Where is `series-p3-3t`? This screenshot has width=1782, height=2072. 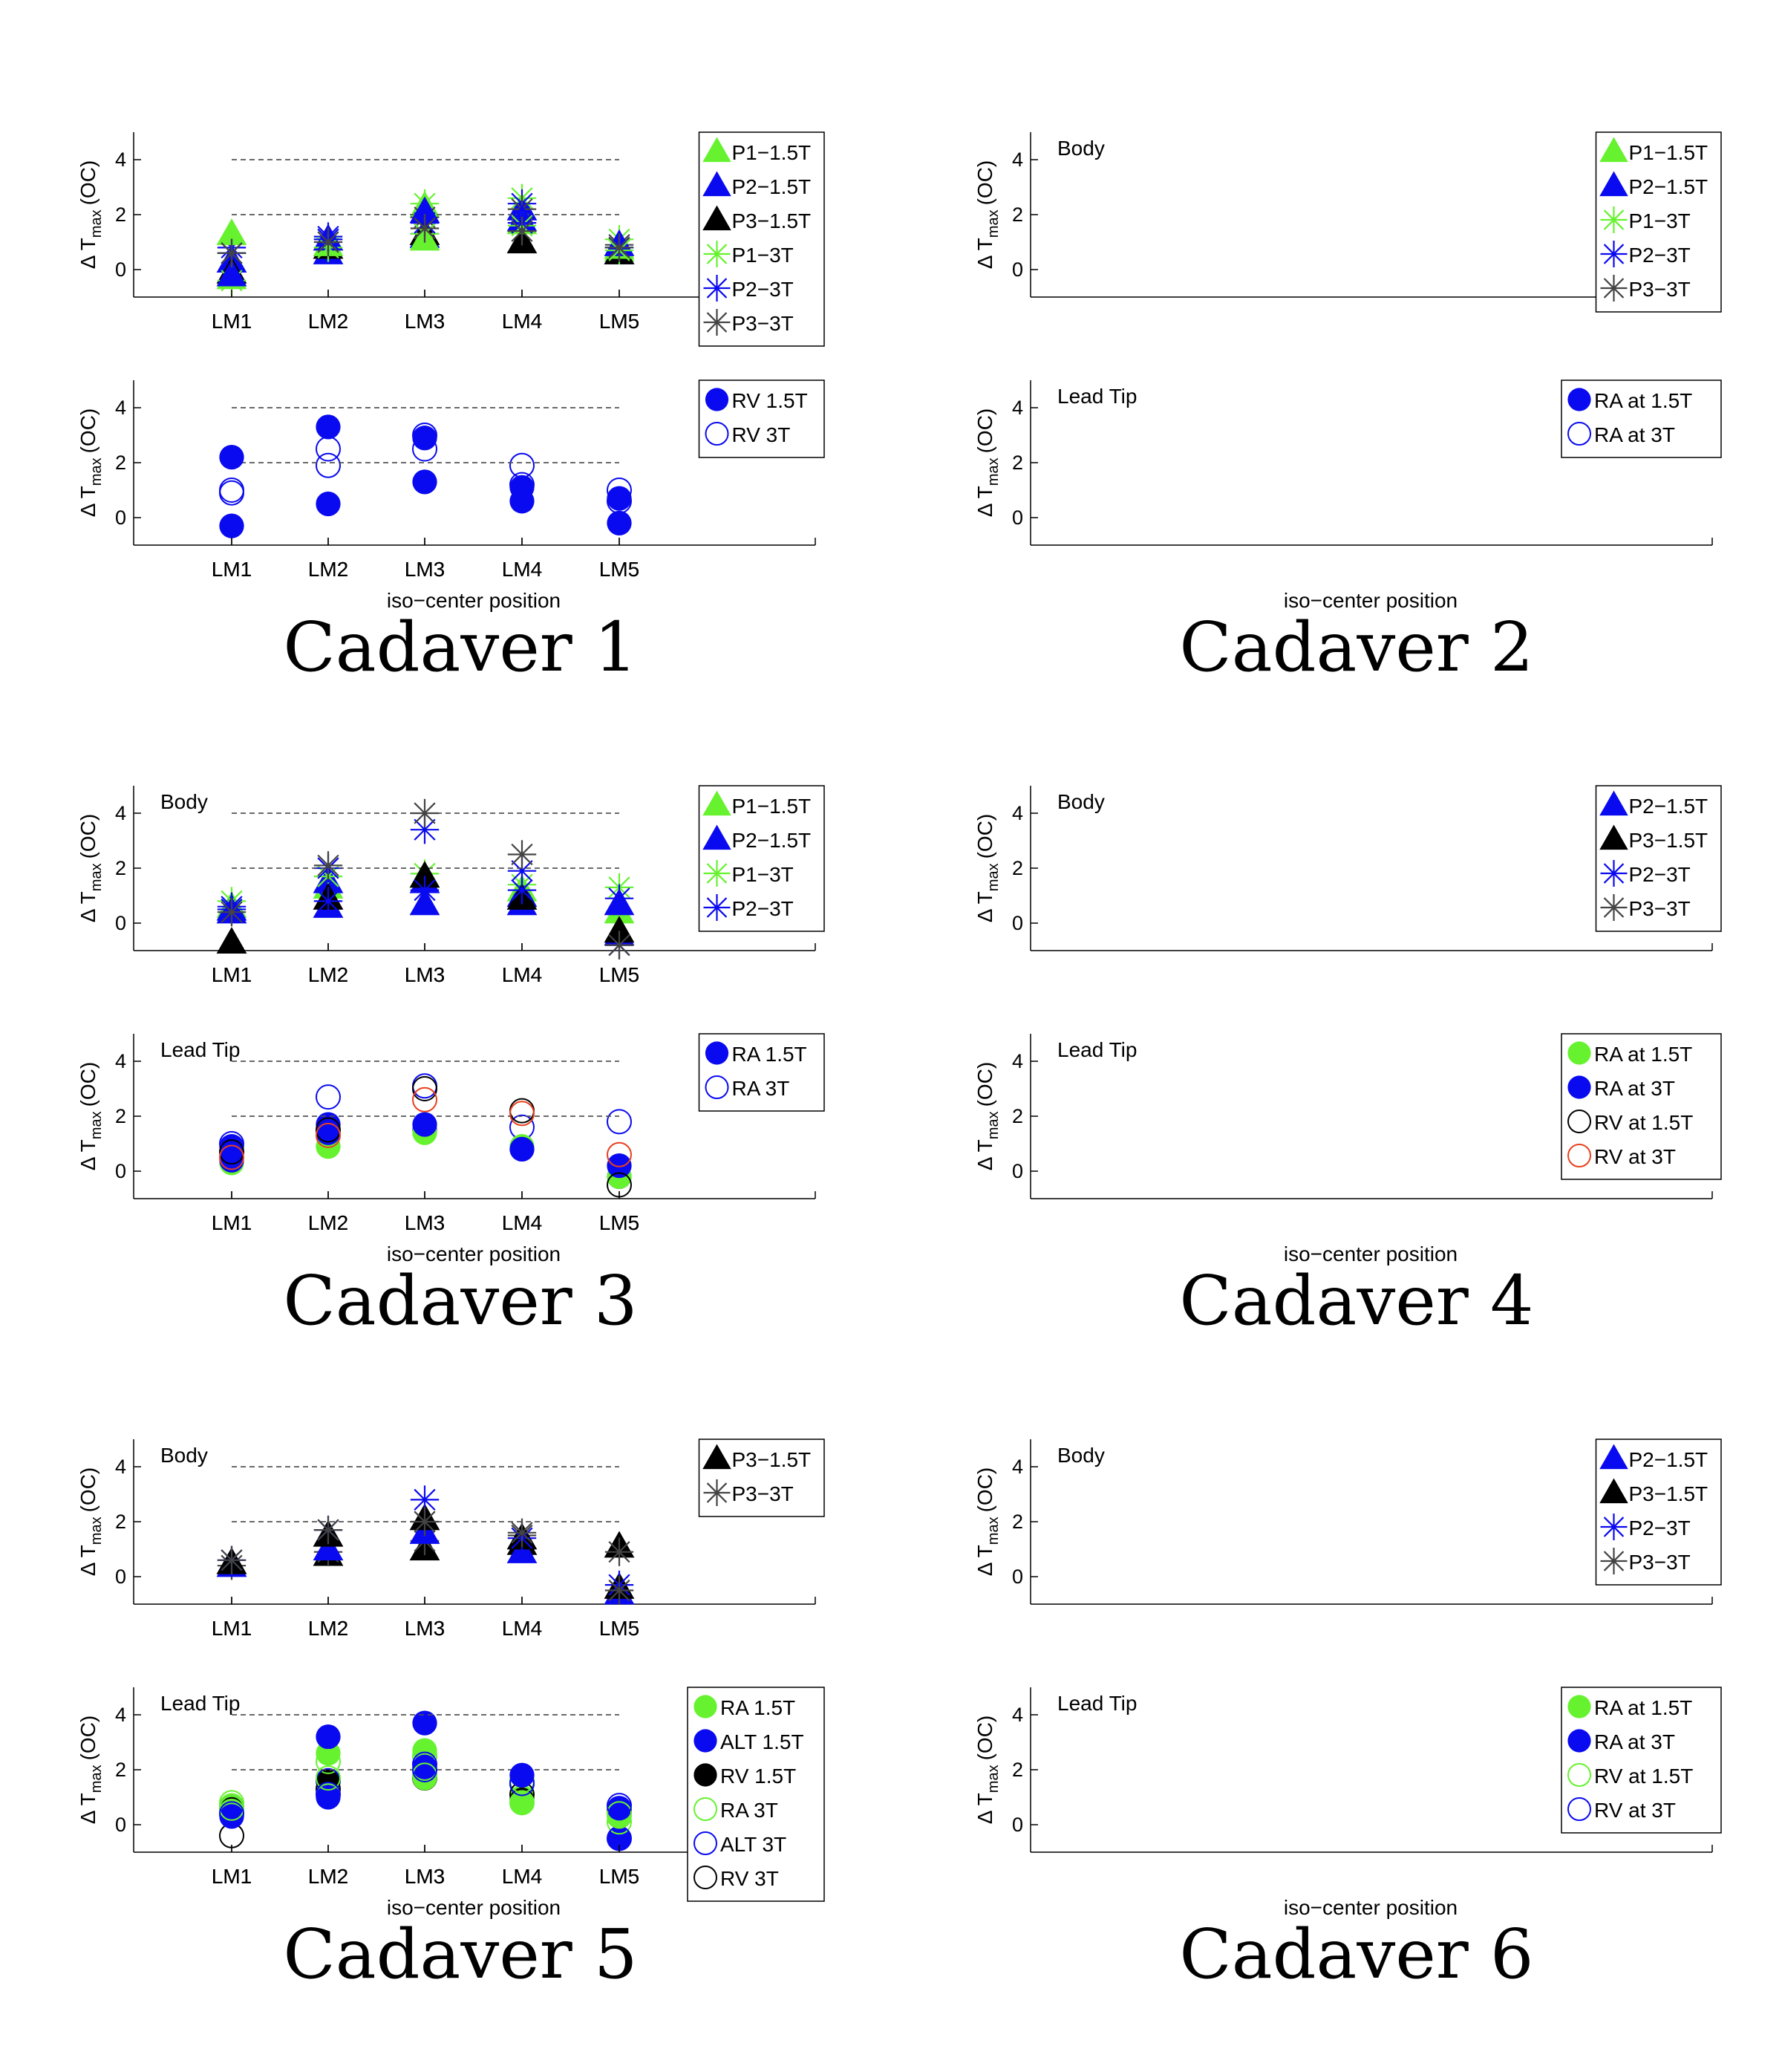 series-p3-3t is located at coordinates (426, 240).